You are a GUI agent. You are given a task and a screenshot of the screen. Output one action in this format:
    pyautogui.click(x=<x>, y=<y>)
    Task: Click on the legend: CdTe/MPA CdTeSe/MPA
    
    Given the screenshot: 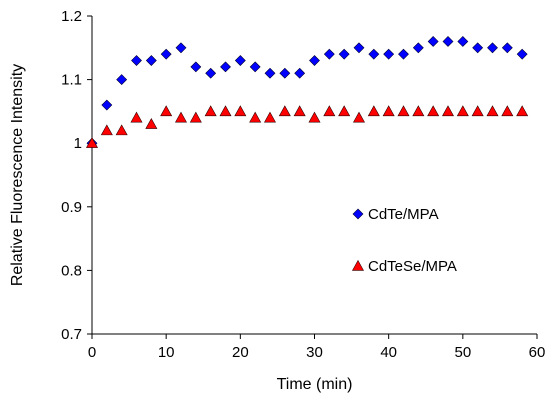 What is the action you would take?
    pyautogui.click(x=404, y=240)
    